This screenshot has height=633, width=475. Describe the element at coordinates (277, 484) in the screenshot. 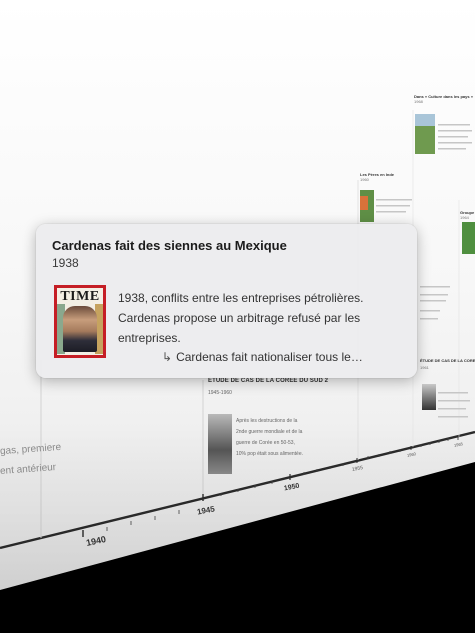

I see `minor-ticks` at that location.